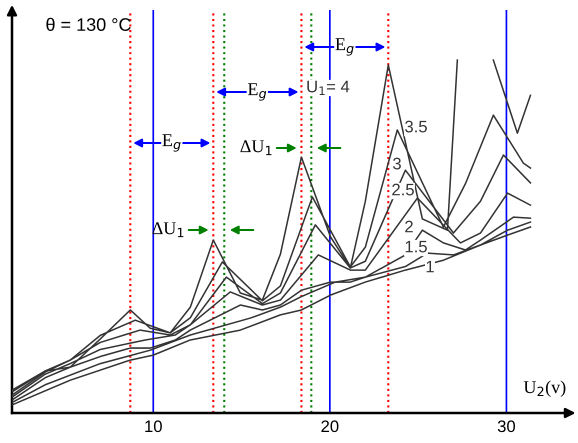  I want to click on series-label: 1, so click(430, 266).